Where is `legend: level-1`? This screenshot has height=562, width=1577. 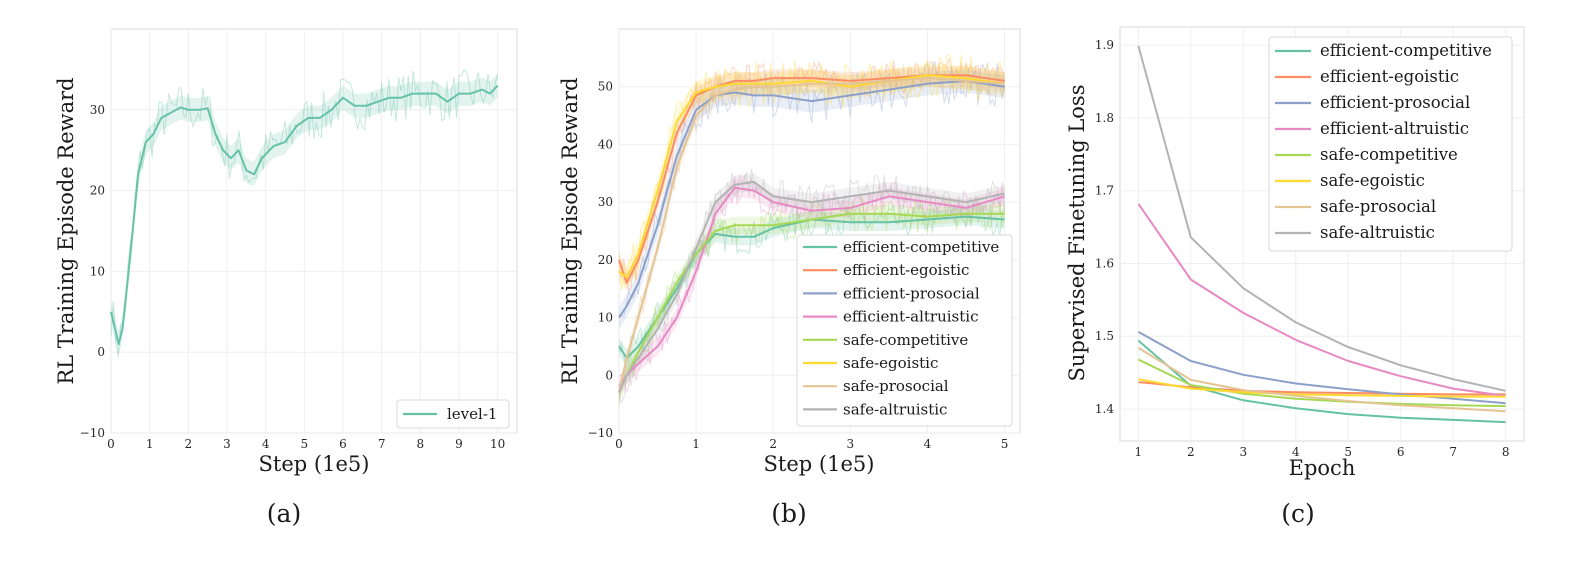
legend: level-1 is located at coordinates (453, 414).